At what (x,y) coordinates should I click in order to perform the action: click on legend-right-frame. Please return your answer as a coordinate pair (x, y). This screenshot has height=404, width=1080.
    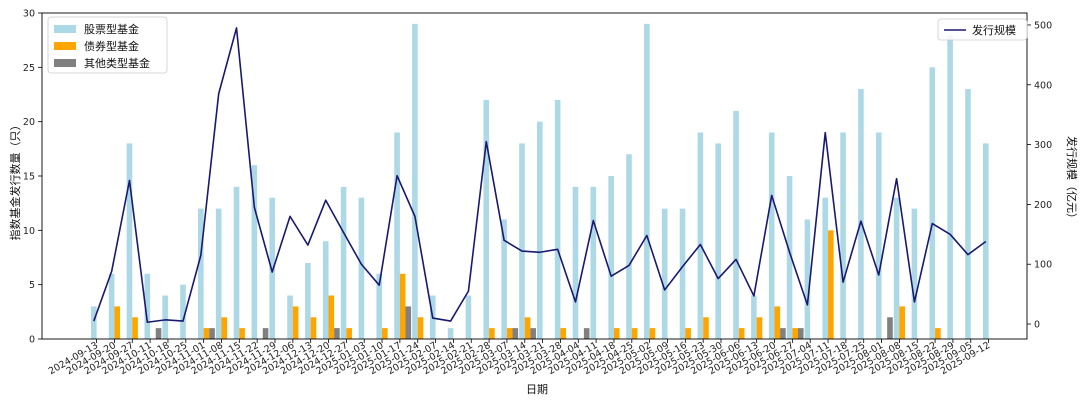
    Looking at the image, I should click on (982, 29).